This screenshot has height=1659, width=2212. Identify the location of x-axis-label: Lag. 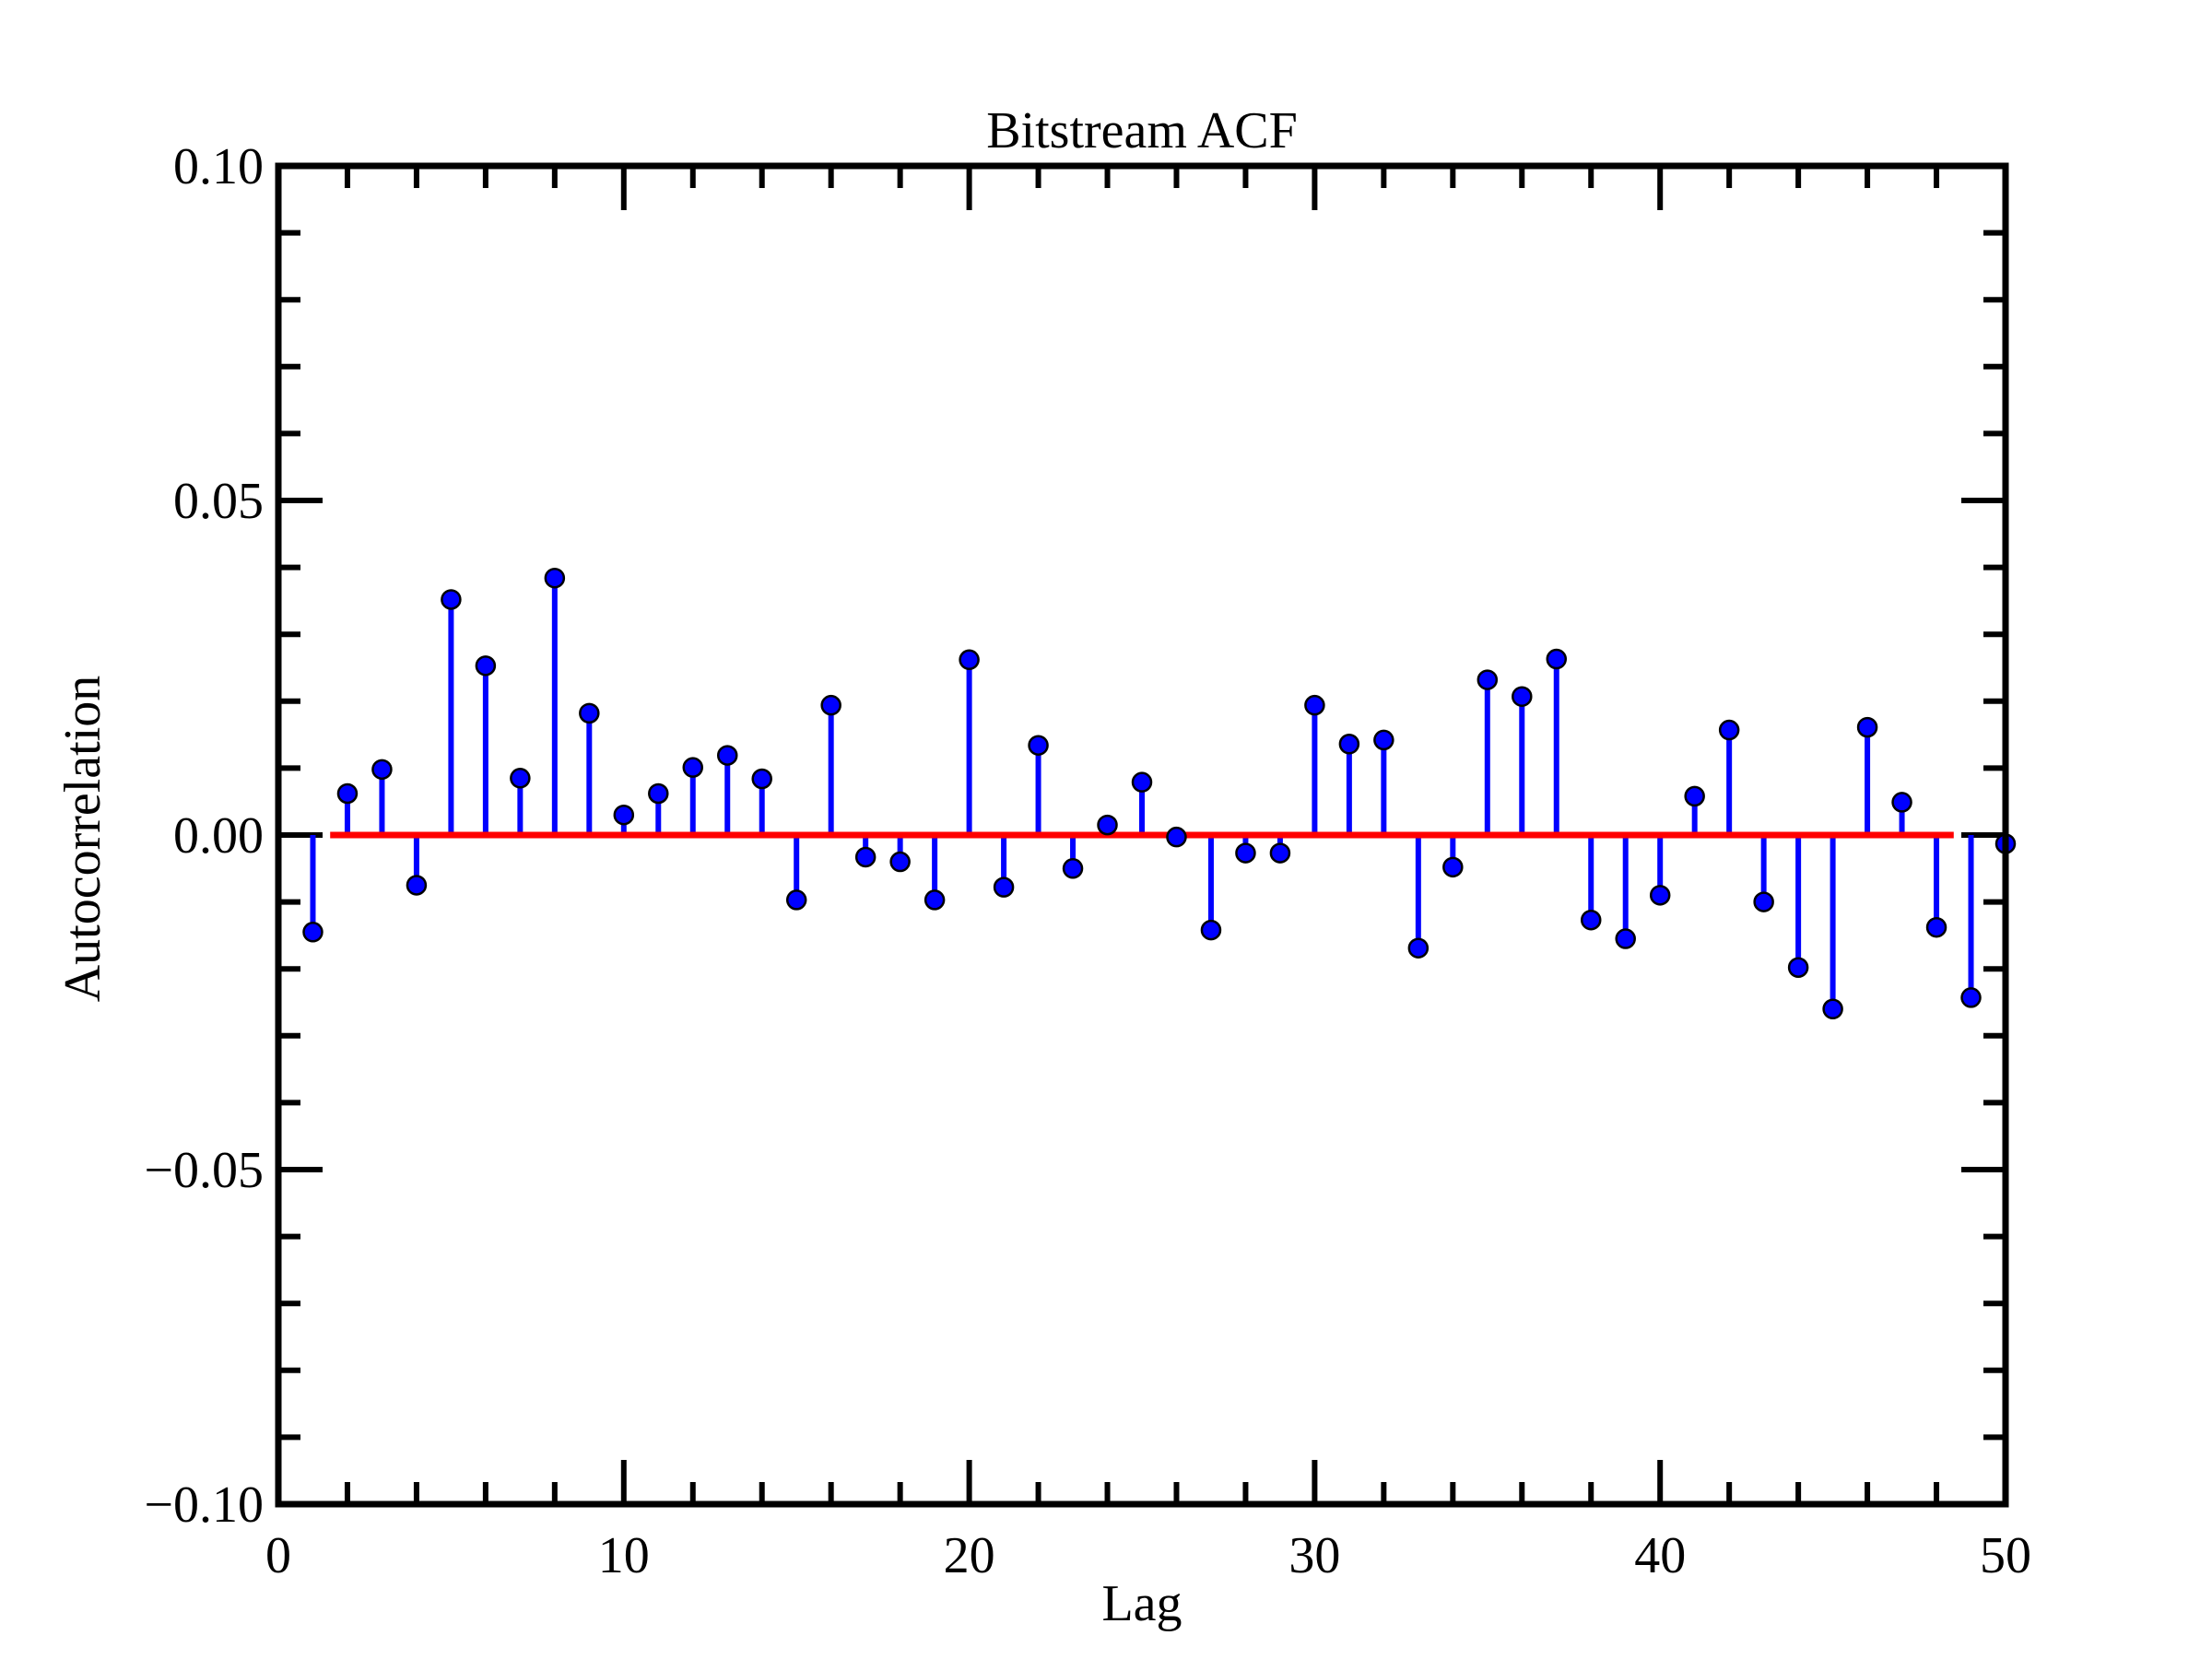
(1141, 1603).